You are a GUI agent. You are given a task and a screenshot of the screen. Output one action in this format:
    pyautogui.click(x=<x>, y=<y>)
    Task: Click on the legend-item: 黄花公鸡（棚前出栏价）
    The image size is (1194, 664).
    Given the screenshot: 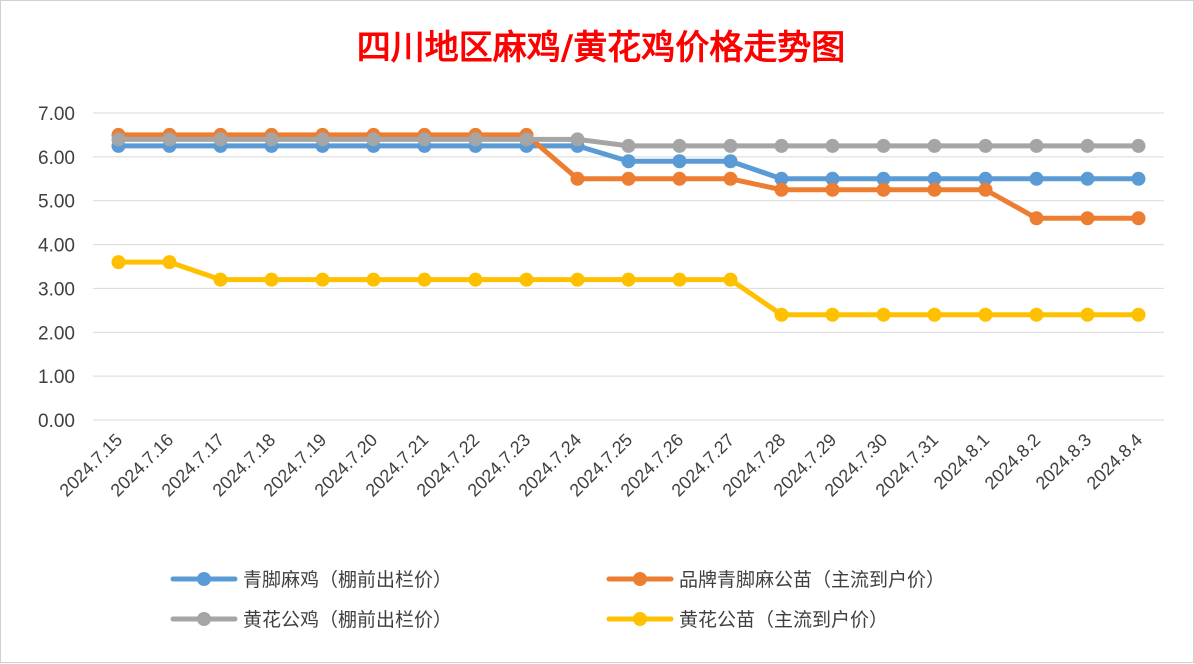 What is the action you would take?
    pyautogui.click(x=311, y=620)
    